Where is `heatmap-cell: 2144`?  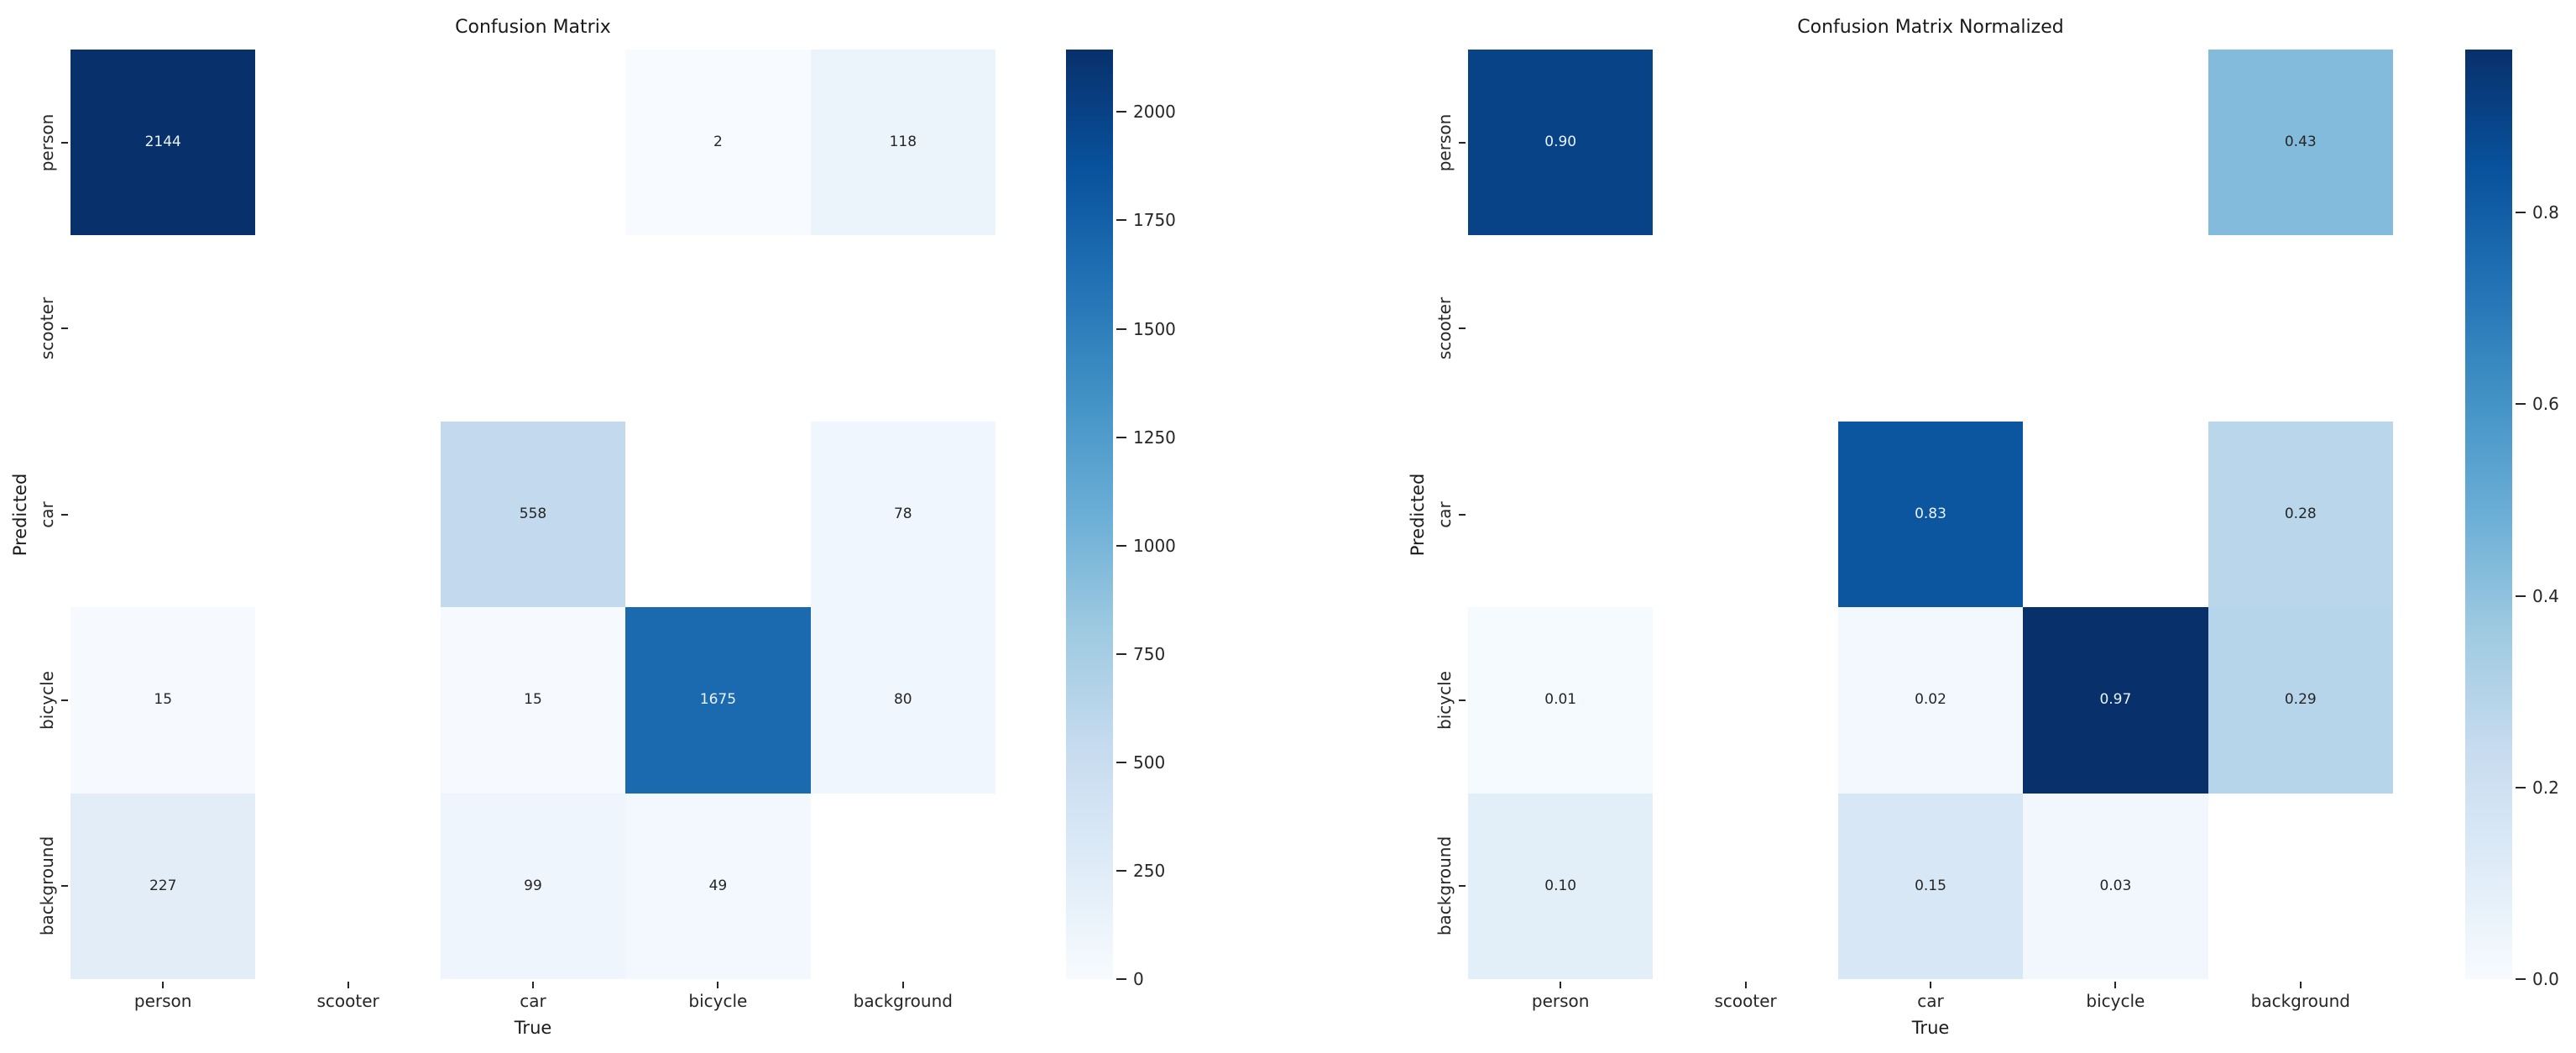 heatmap-cell: 2144 is located at coordinates (163, 143).